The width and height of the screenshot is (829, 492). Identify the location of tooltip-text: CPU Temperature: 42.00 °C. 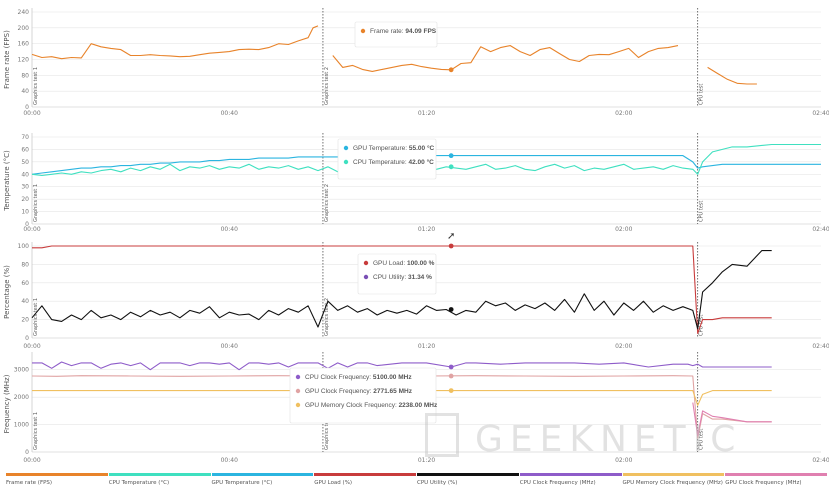
(393, 162).